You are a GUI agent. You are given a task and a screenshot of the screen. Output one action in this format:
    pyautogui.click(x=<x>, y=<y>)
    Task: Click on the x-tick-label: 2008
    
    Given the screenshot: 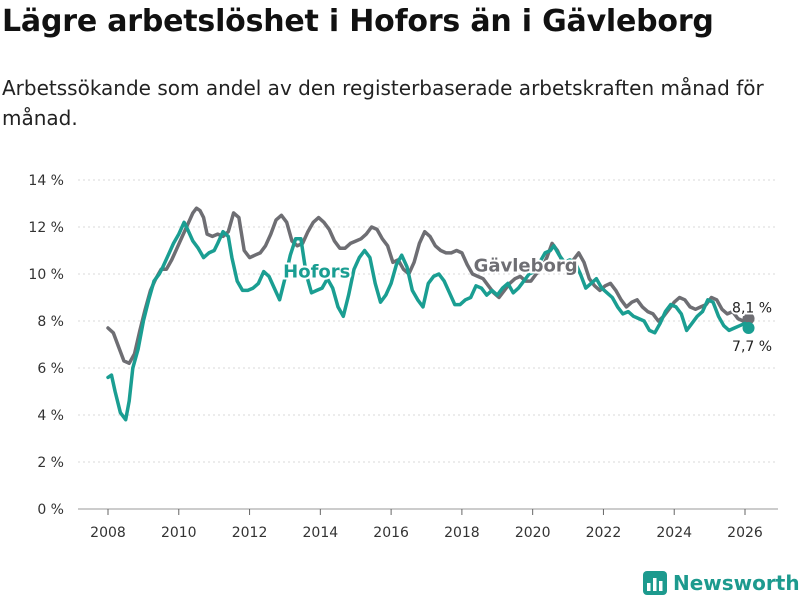 What is the action you would take?
    pyautogui.click(x=108, y=533)
    